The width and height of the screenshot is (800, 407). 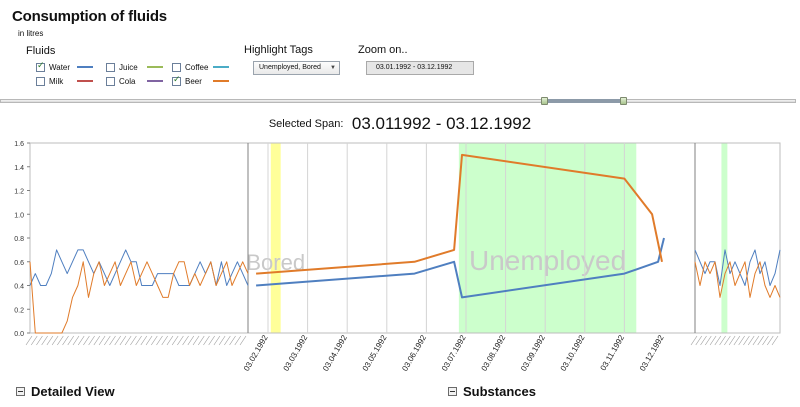 What do you see at coordinates (193, 81) in the screenshot?
I see `legend-label-beer: Beer` at bounding box center [193, 81].